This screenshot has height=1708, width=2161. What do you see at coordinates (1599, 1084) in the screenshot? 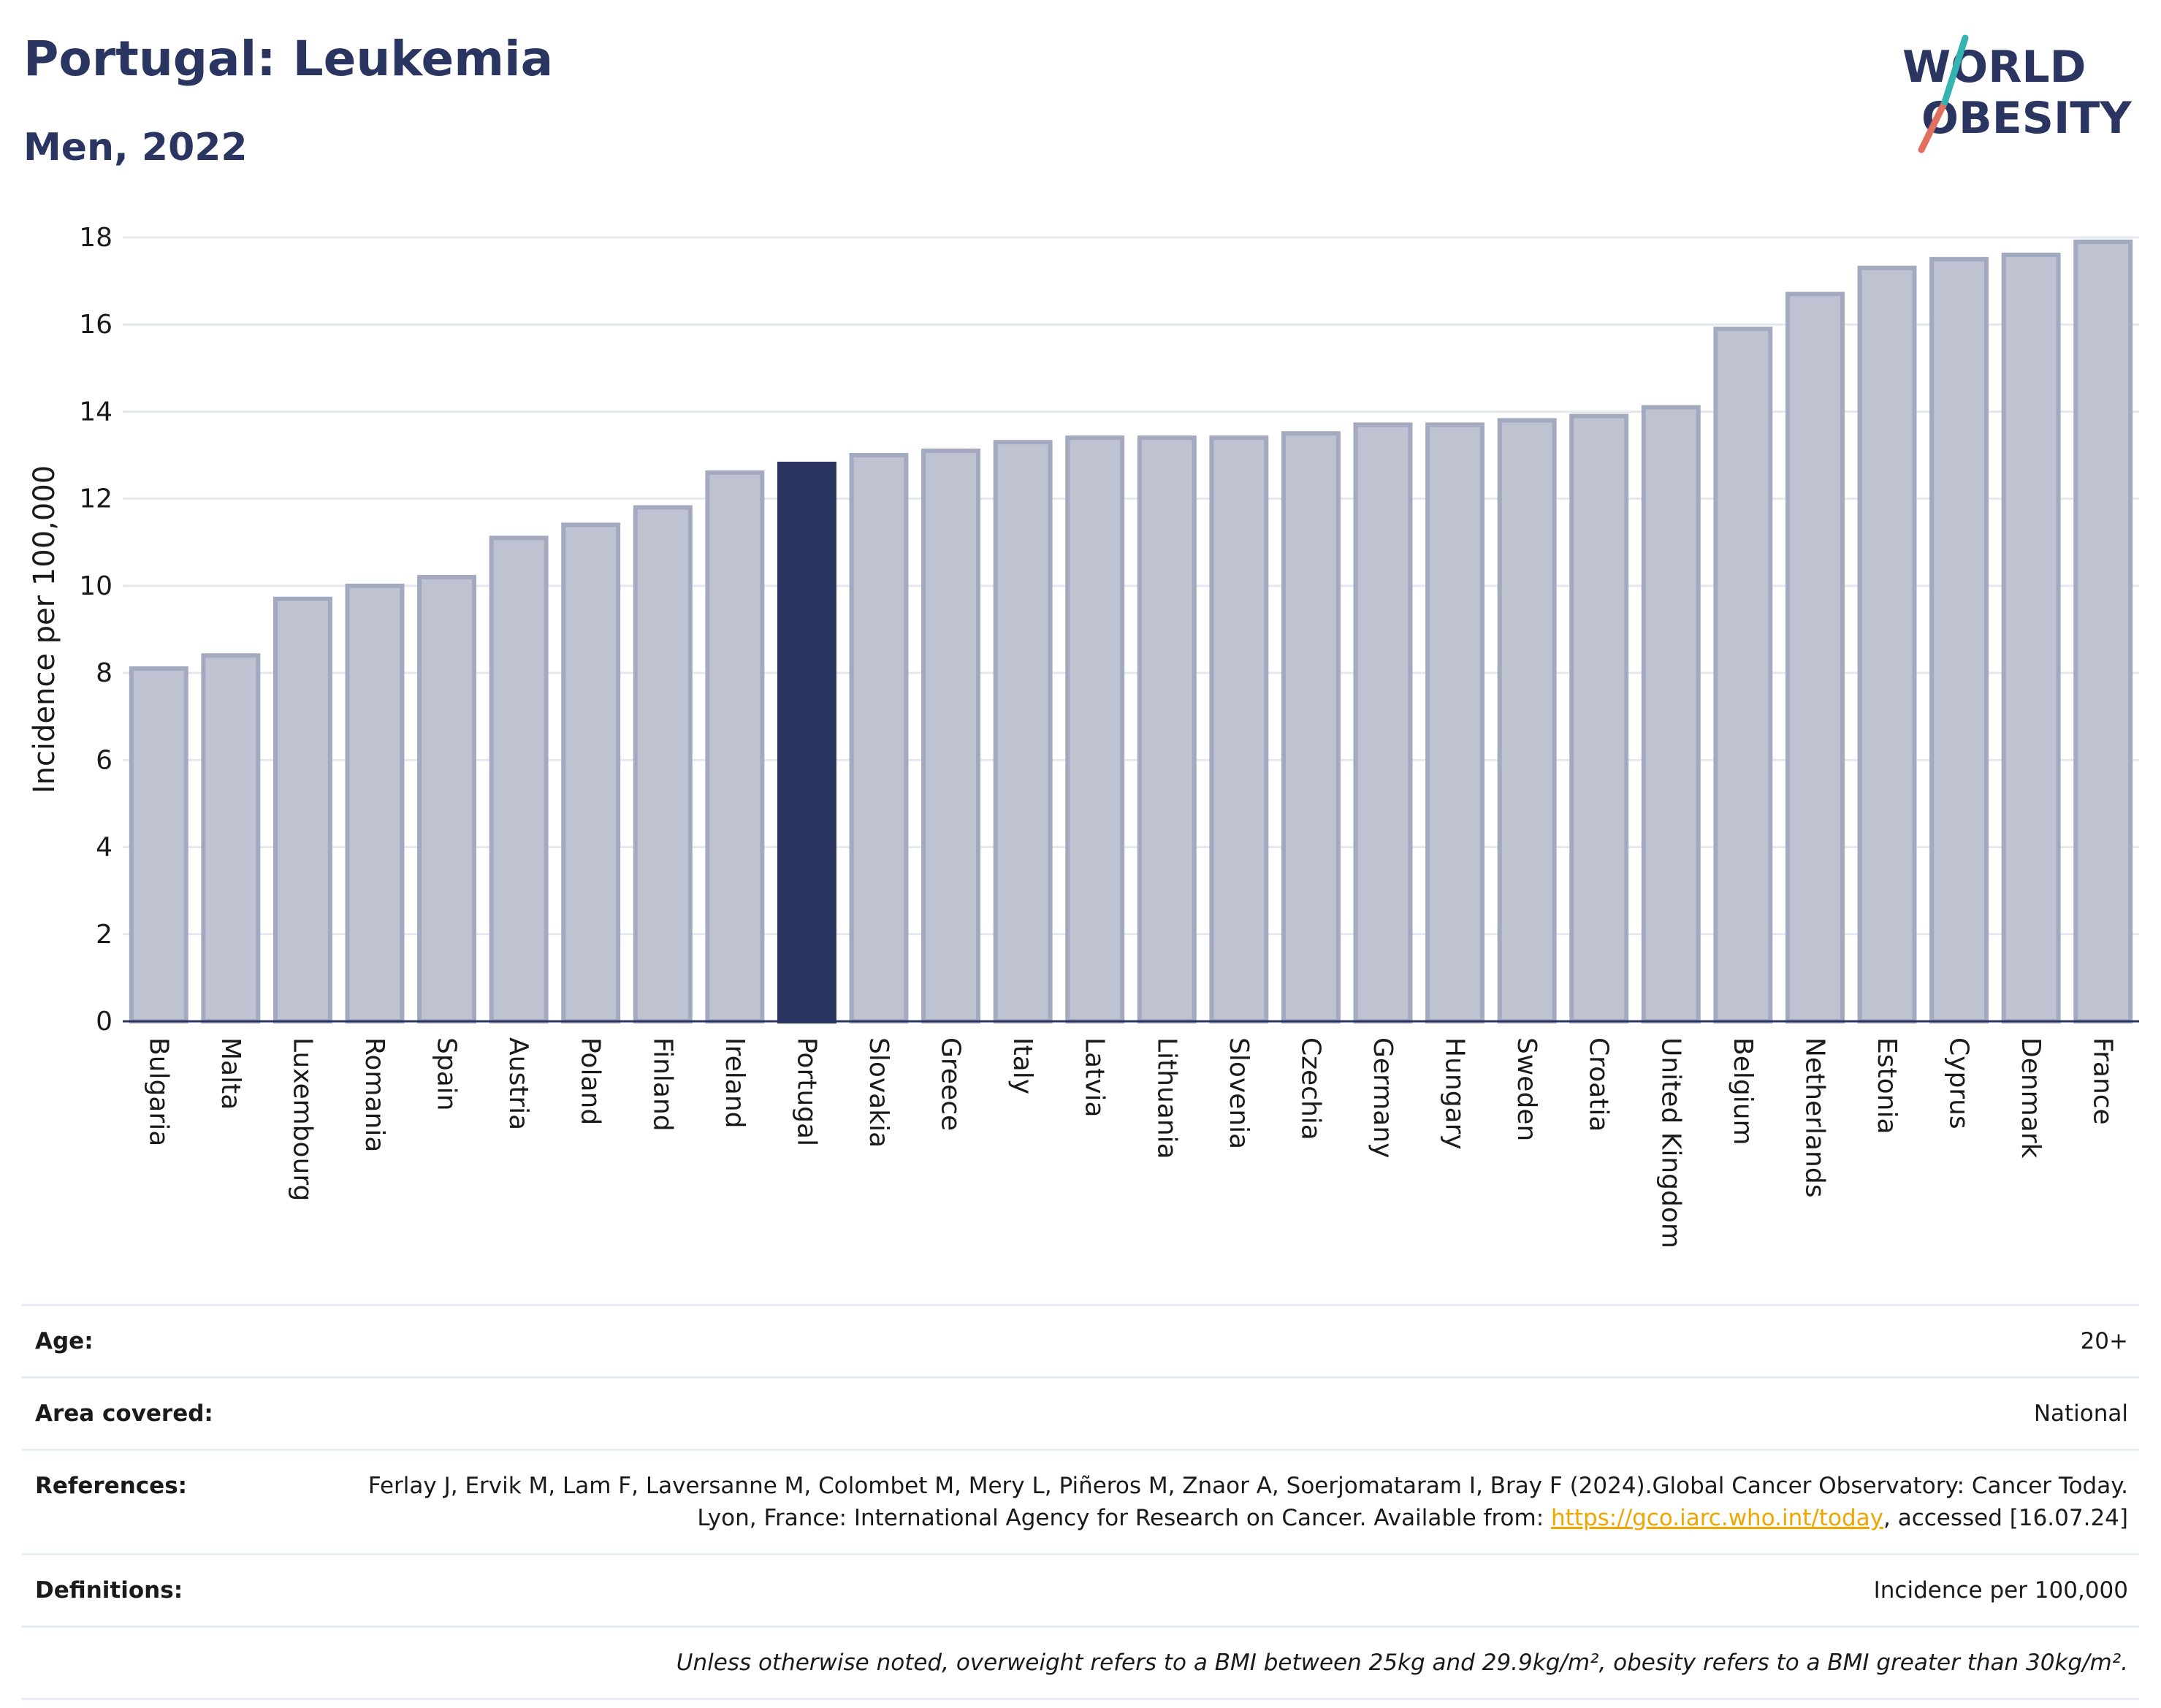
I see `x-tick-label: Croatia` at bounding box center [1599, 1084].